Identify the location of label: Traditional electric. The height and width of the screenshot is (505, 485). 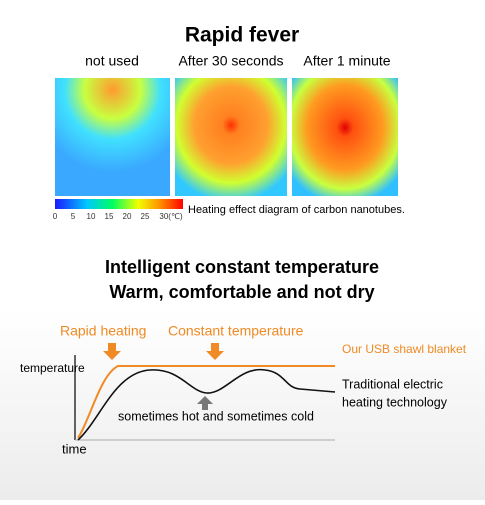
(392, 384).